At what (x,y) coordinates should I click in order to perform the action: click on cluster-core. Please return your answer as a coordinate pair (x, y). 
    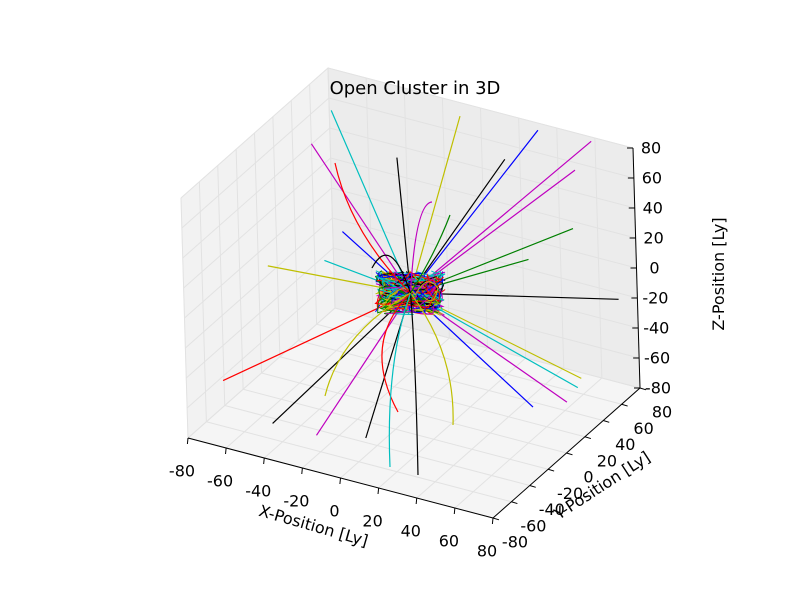
    Looking at the image, I should click on (389, 319).